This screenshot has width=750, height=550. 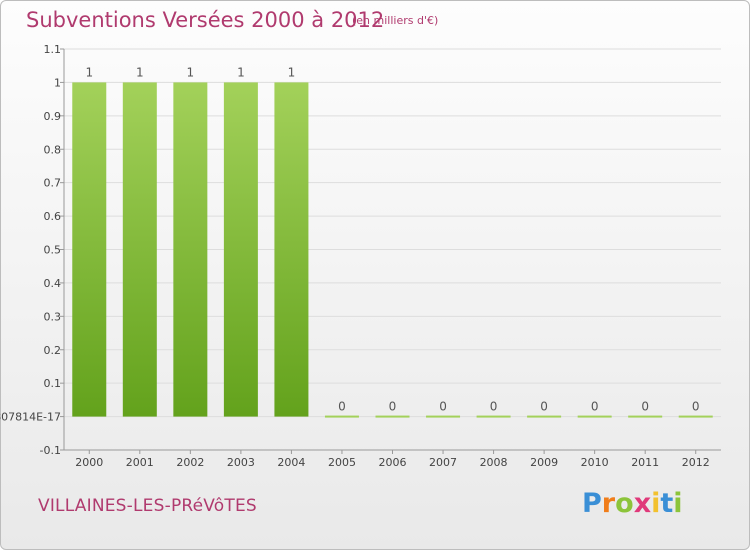 What do you see at coordinates (30, 417) in the screenshot?
I see `y-tick-label: 1.3877787807814E-17` at bounding box center [30, 417].